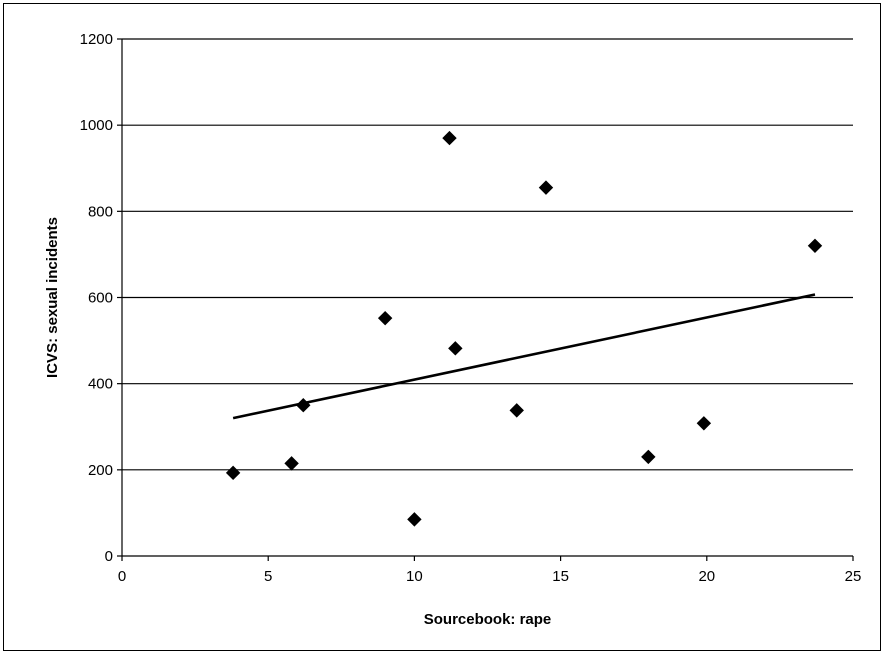 The image size is (886, 655). What do you see at coordinates (414, 576) in the screenshot?
I see `x-tick-label-10: 10` at bounding box center [414, 576].